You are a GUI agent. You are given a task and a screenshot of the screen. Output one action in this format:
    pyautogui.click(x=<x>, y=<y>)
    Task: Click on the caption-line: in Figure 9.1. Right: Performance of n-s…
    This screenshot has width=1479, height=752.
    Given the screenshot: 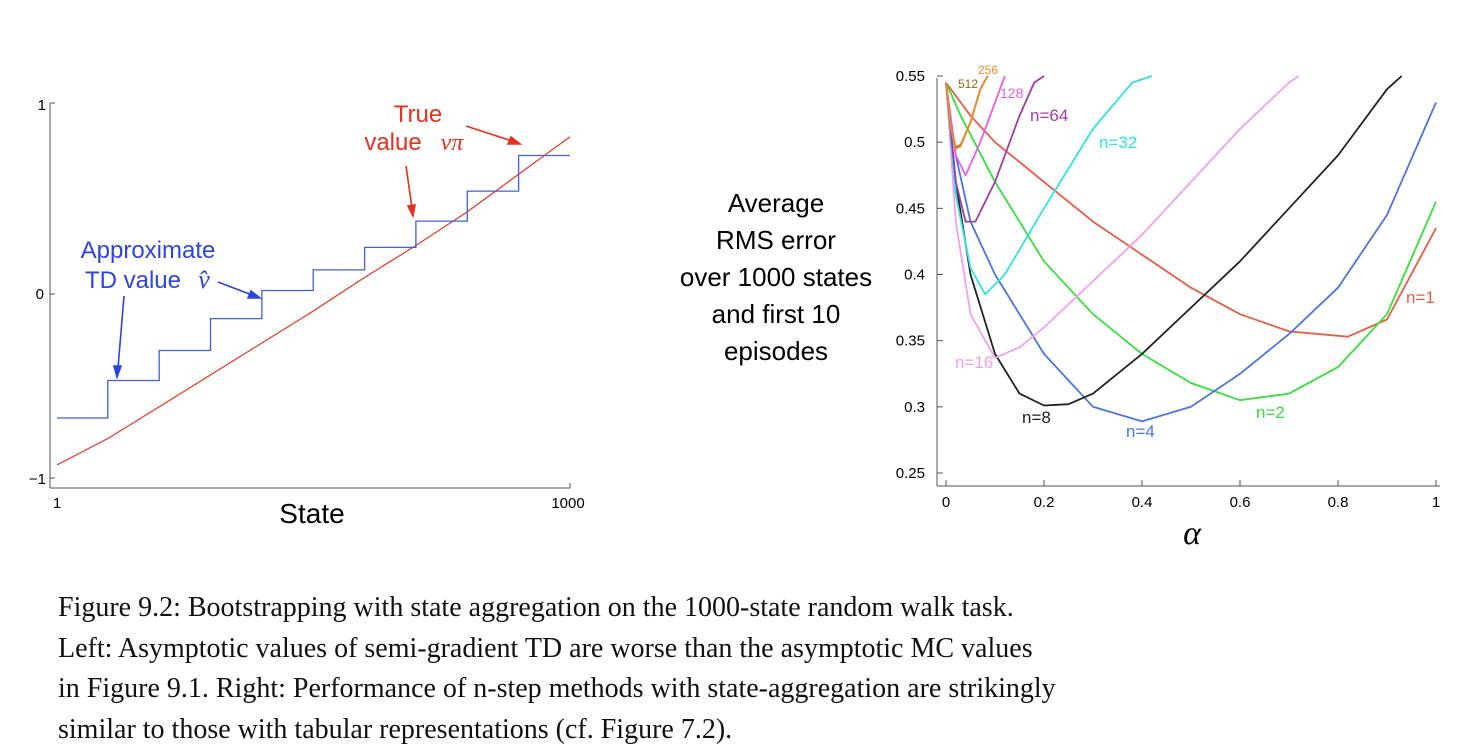 What is the action you would take?
    pyautogui.click(x=557, y=688)
    